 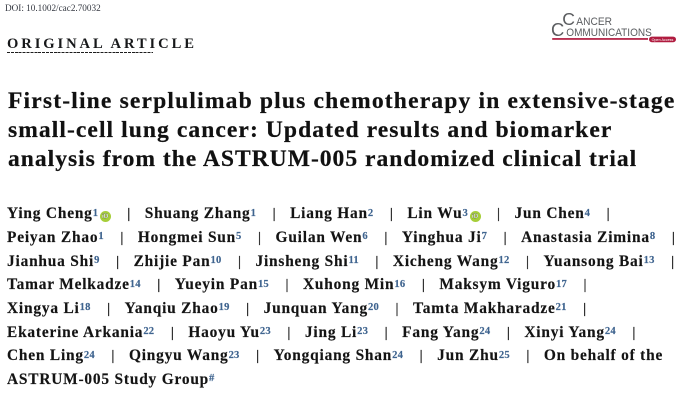 What do you see at coordinates (663, 40) in the screenshot?
I see `svg-text: Open Access` at bounding box center [663, 40].